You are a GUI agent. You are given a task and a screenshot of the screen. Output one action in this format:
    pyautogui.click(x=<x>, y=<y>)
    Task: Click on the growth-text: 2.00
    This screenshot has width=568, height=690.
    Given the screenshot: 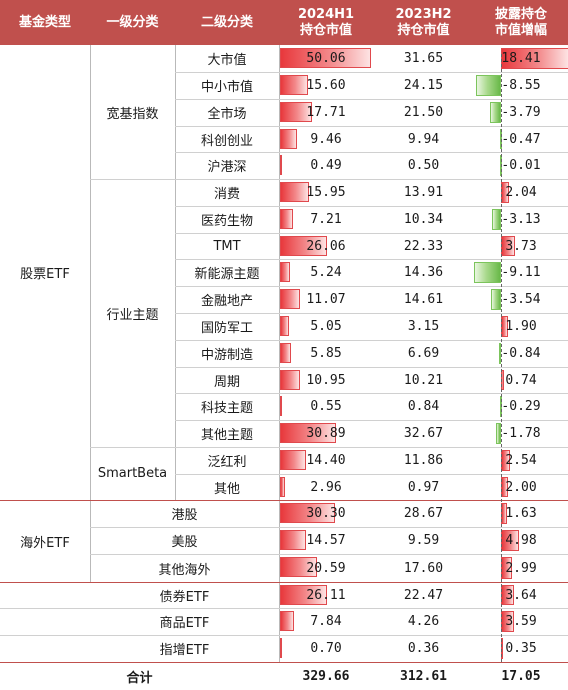 What is the action you would take?
    pyautogui.click(x=521, y=487)
    